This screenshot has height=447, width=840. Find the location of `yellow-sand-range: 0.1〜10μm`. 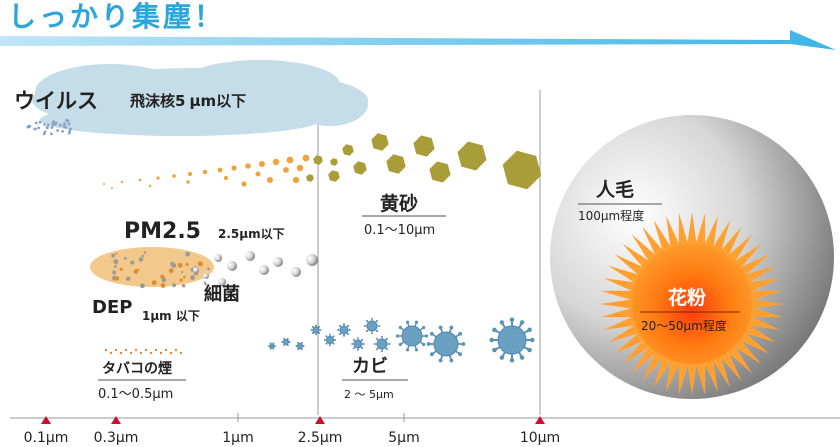

yellow-sand-range: 0.1〜10μm is located at coordinates (399, 230).